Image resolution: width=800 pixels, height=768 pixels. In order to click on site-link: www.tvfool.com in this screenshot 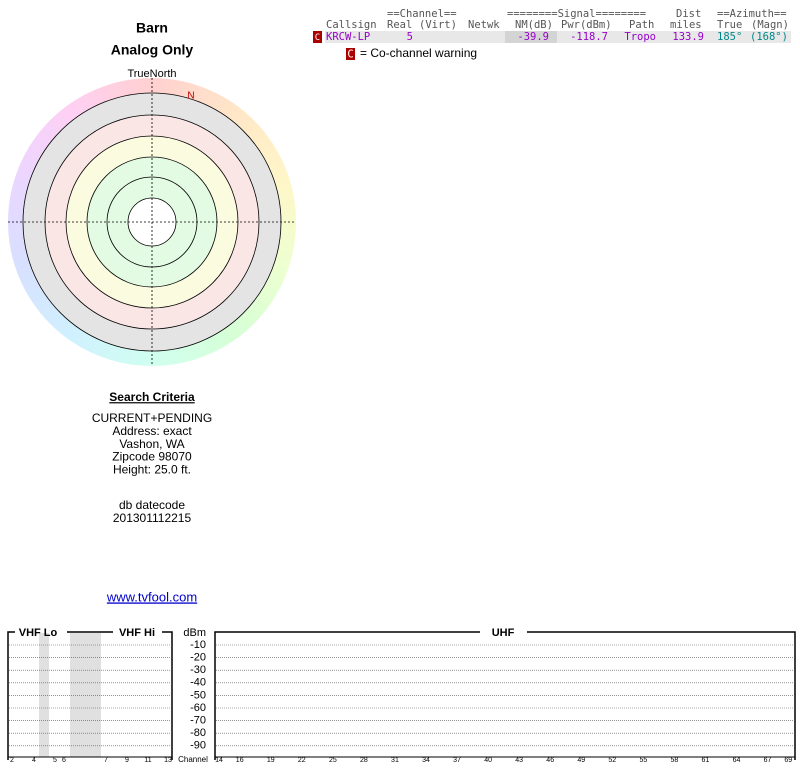, I will do `click(151, 596)`.